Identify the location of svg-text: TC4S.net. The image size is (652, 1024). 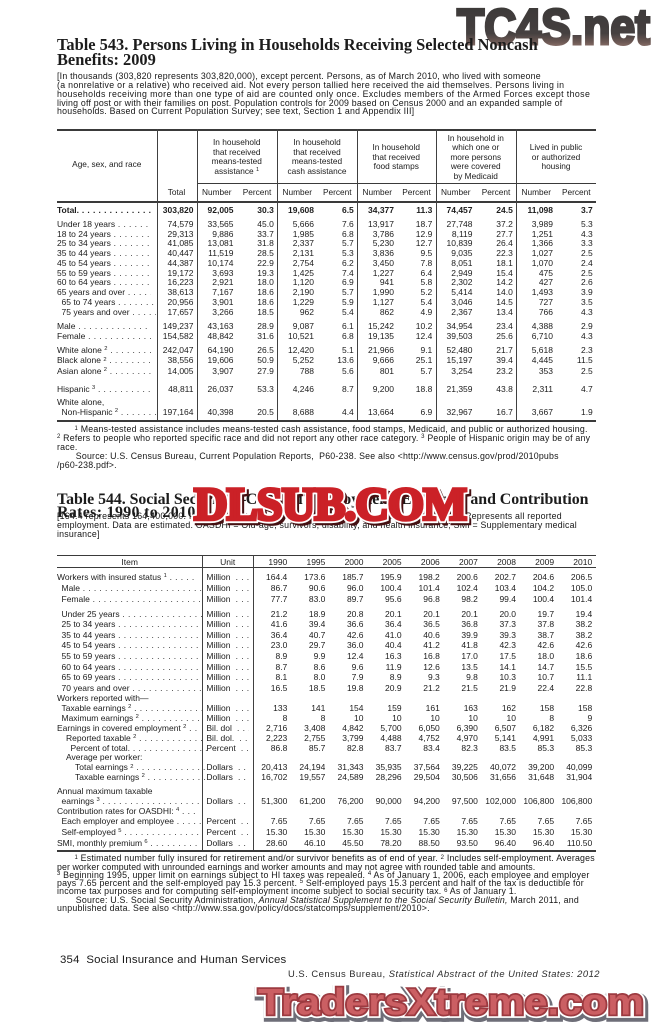
(553, 26).